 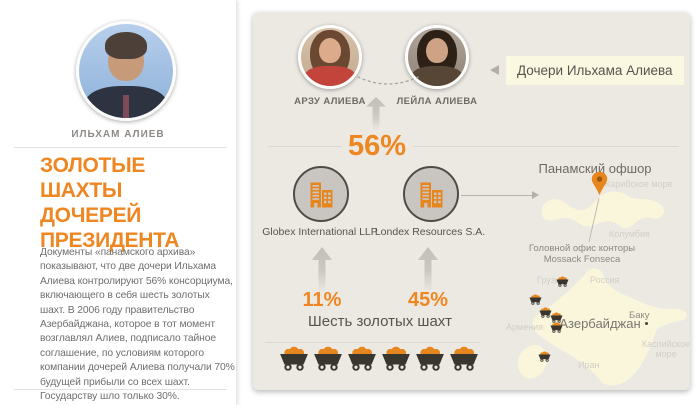 What do you see at coordinates (666, 349) in the screenshot?
I see `sea-label: Каспийское море` at bounding box center [666, 349].